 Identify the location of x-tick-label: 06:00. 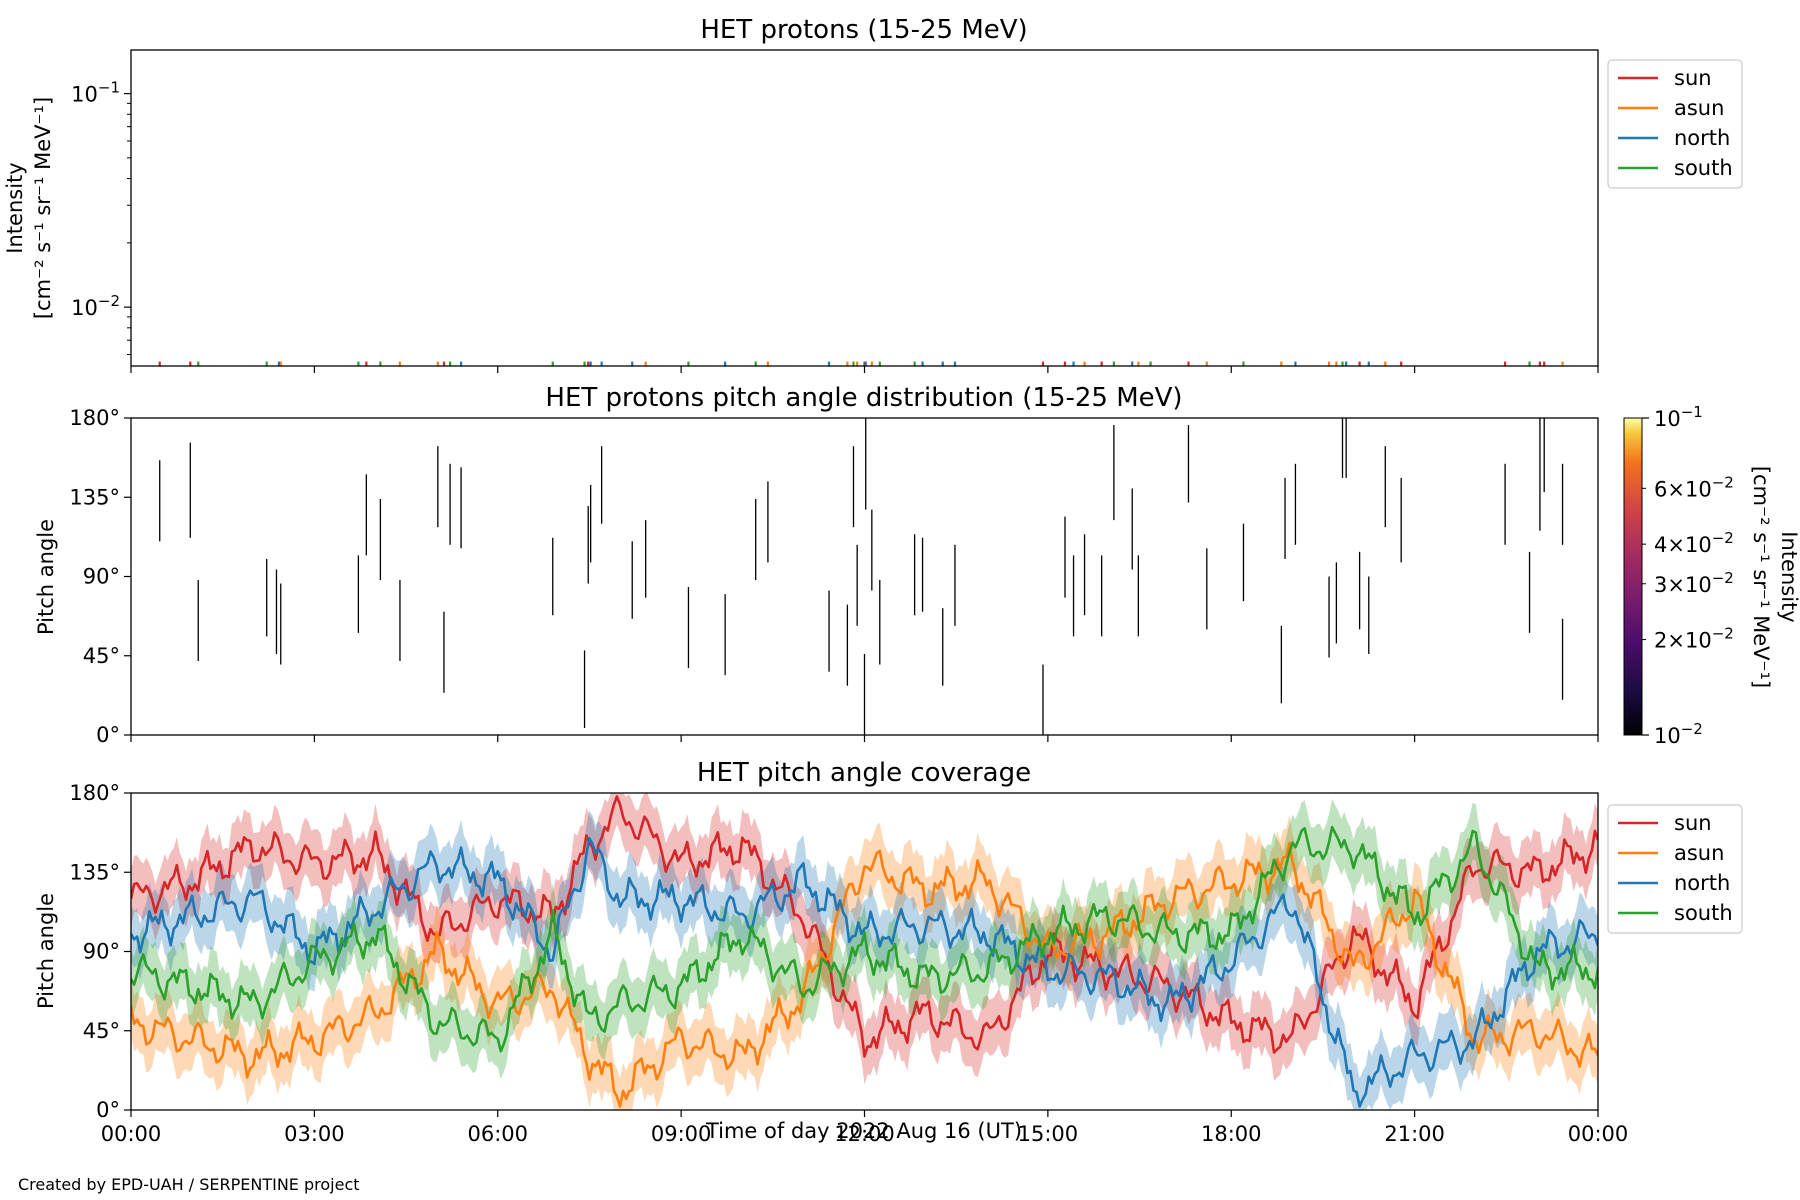
(497, 1134).